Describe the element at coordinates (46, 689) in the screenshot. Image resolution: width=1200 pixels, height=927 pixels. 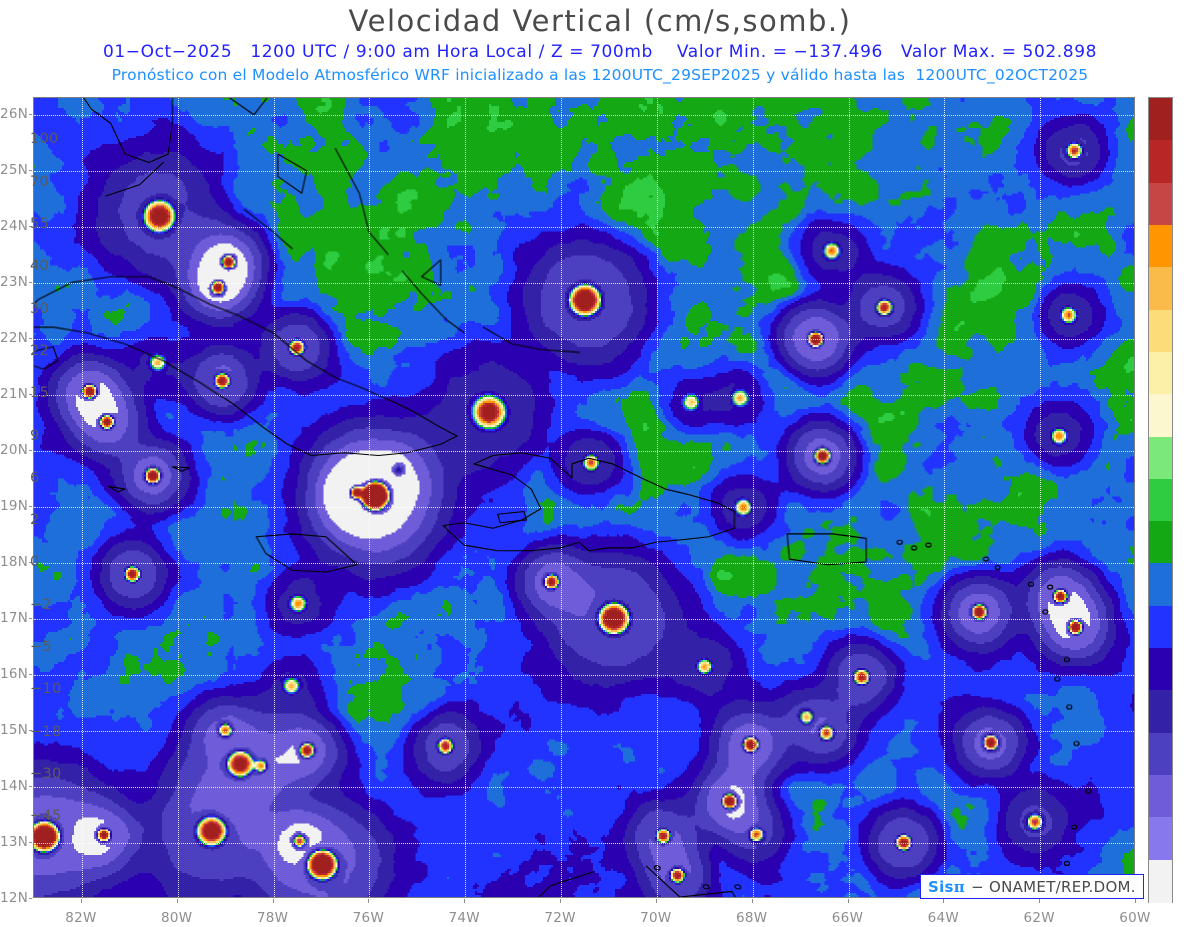
I see `colorbar-tick-label: −10` at that location.